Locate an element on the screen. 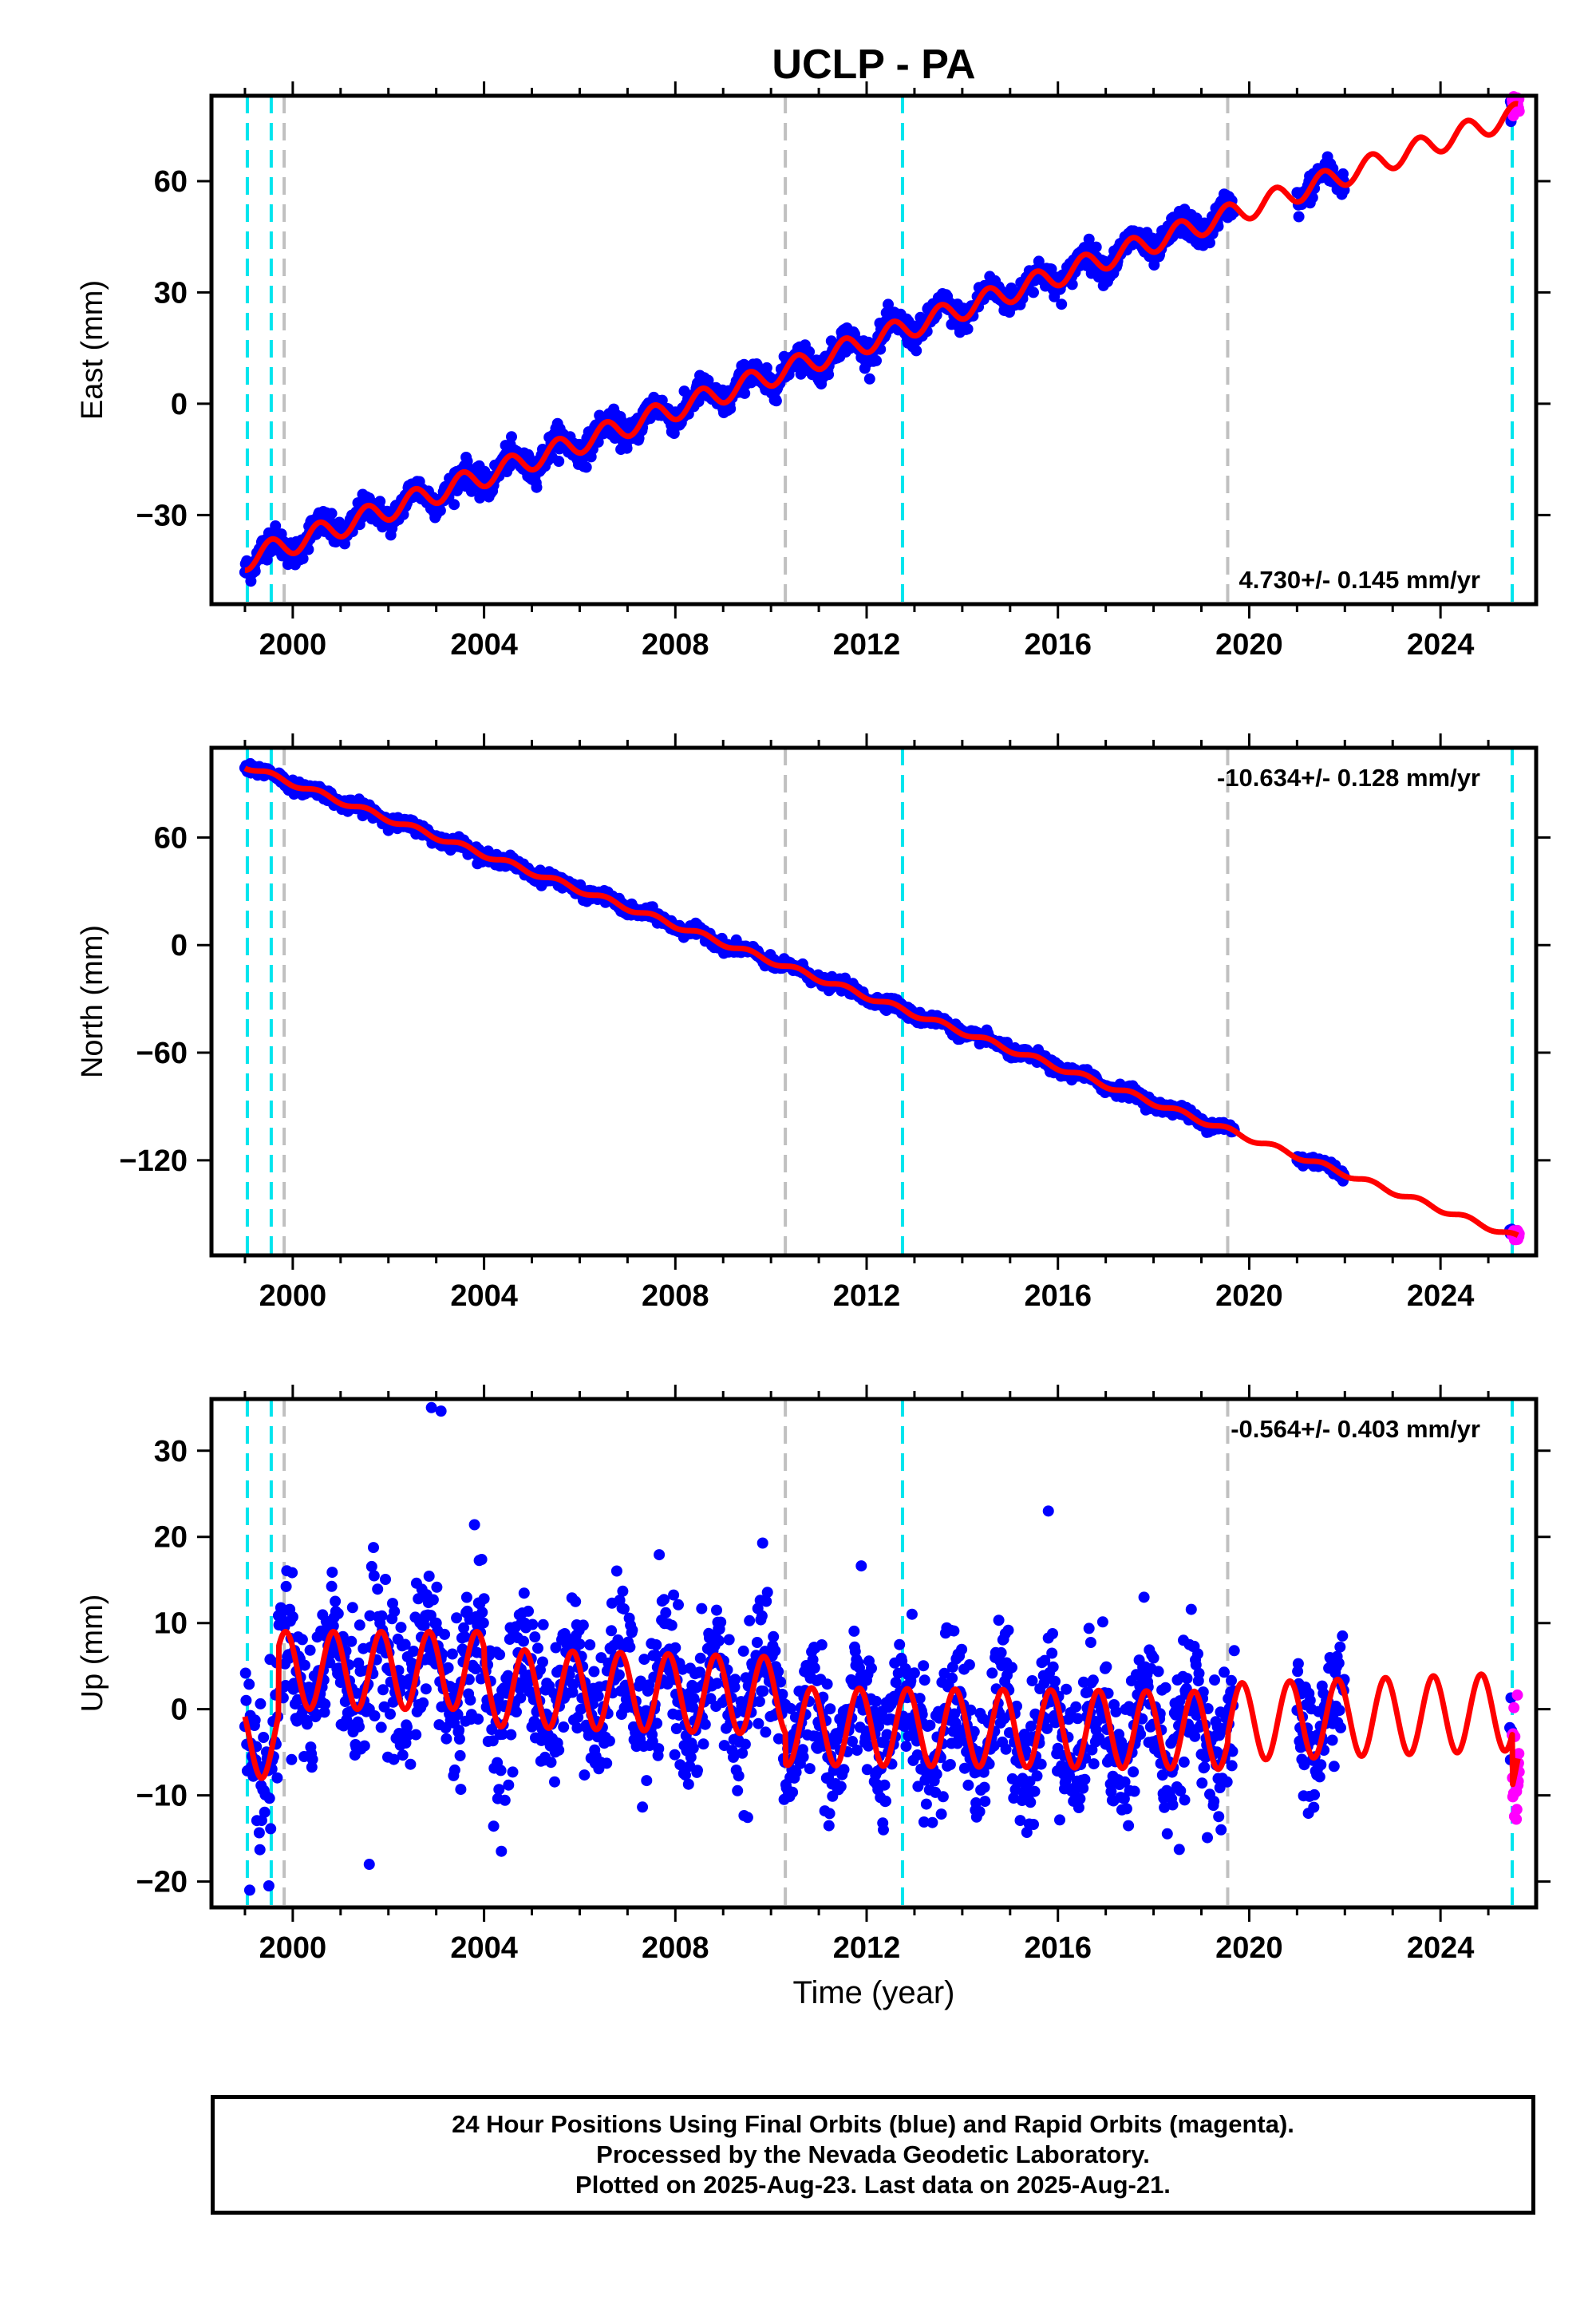  y-axis-label: East (mm) is located at coordinates (92, 350).